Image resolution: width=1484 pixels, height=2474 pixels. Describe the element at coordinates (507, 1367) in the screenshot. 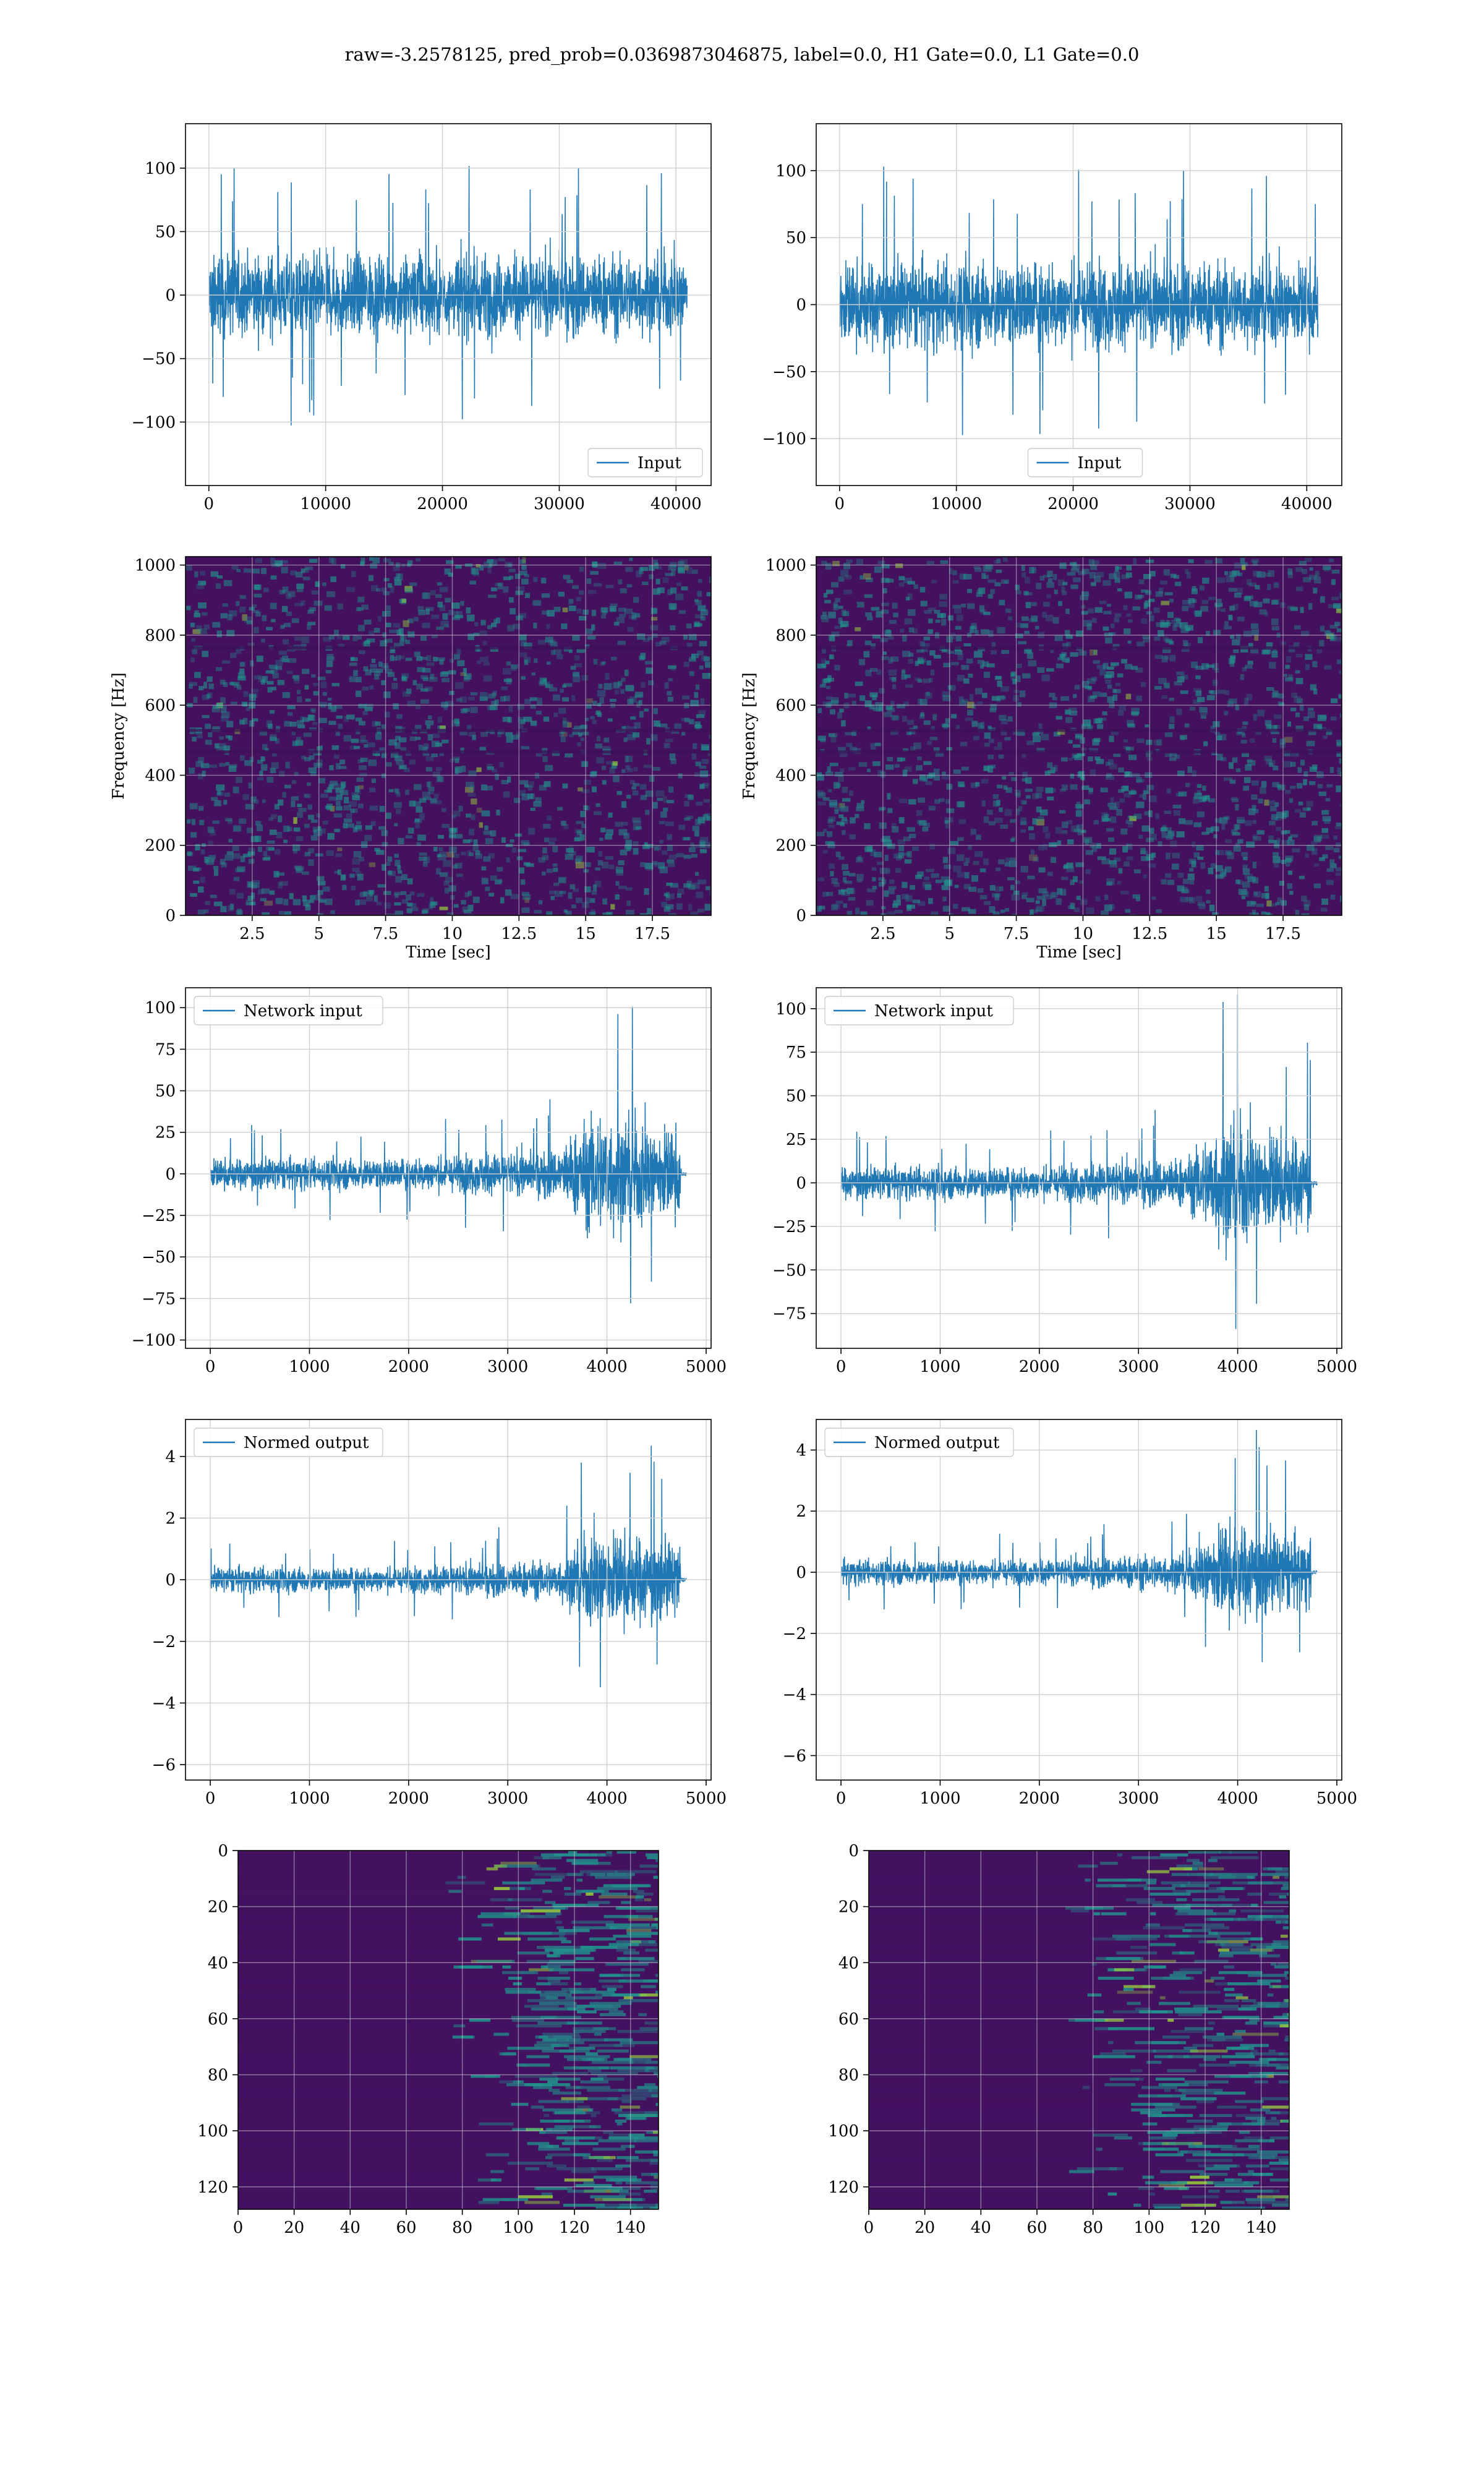

I see `x-tick-label: 3000` at that location.